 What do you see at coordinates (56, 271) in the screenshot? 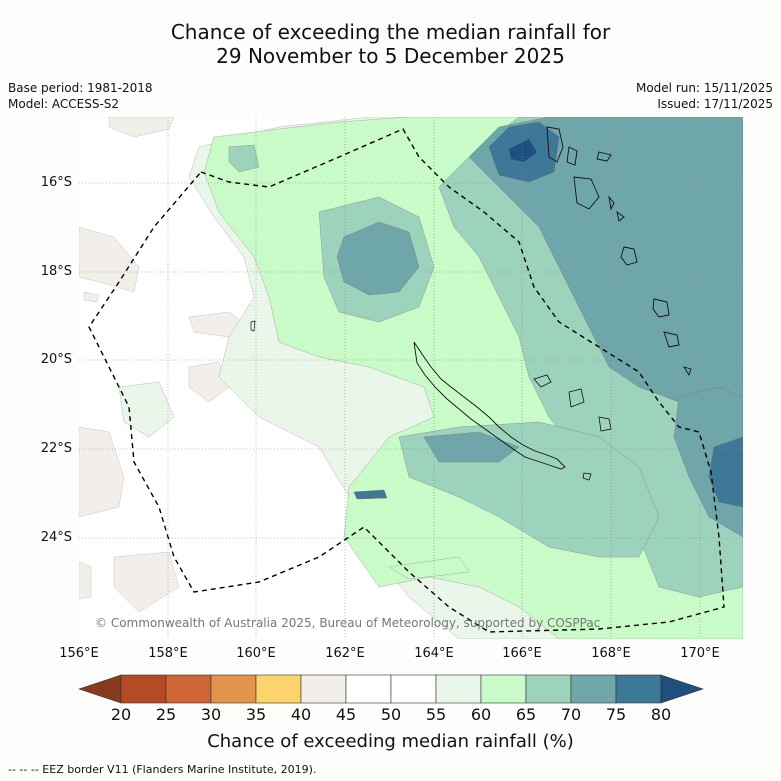
I see `lat-label-18s: 18°S` at bounding box center [56, 271].